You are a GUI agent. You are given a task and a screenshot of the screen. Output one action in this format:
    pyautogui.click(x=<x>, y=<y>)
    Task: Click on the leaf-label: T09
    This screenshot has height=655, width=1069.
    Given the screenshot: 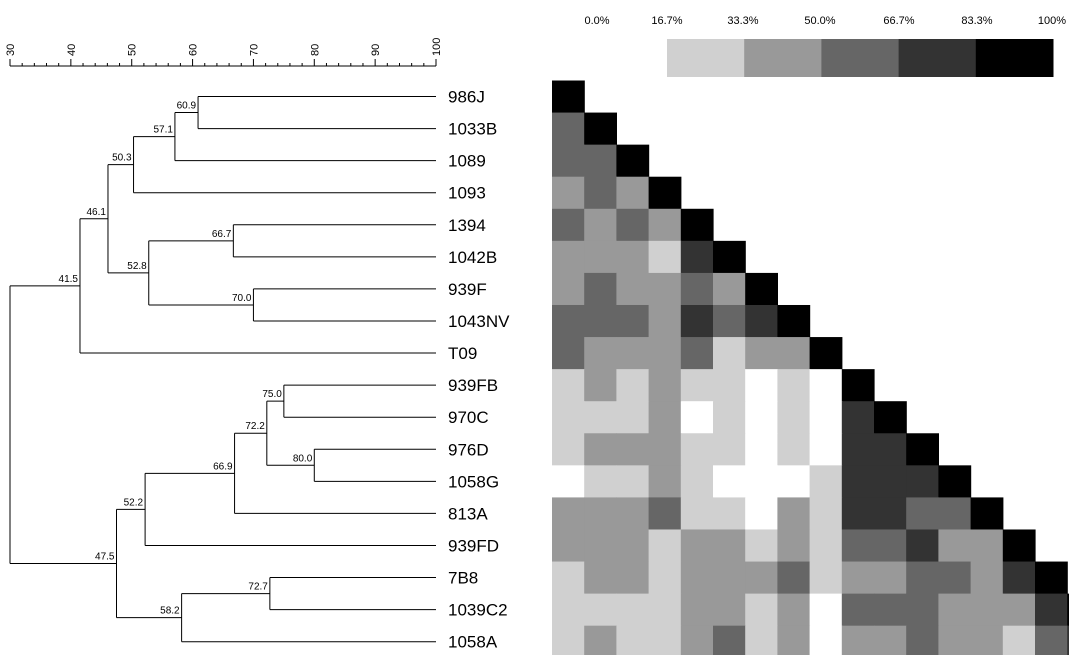 What is the action you would take?
    pyautogui.click(x=462, y=353)
    